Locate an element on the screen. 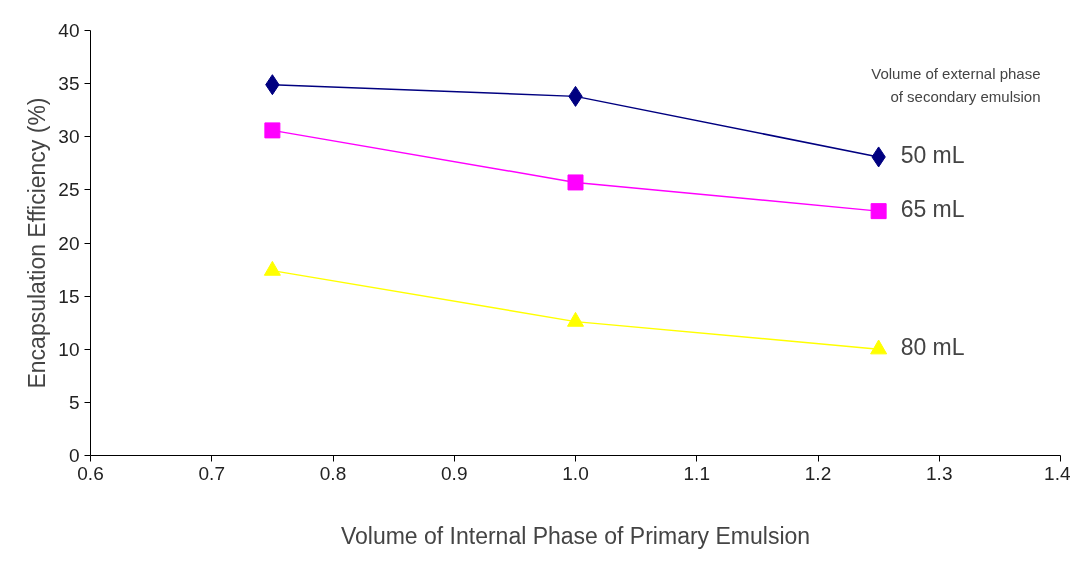 This screenshot has width=1076, height=581. x-tick-label: 0.9 is located at coordinates (454, 473).